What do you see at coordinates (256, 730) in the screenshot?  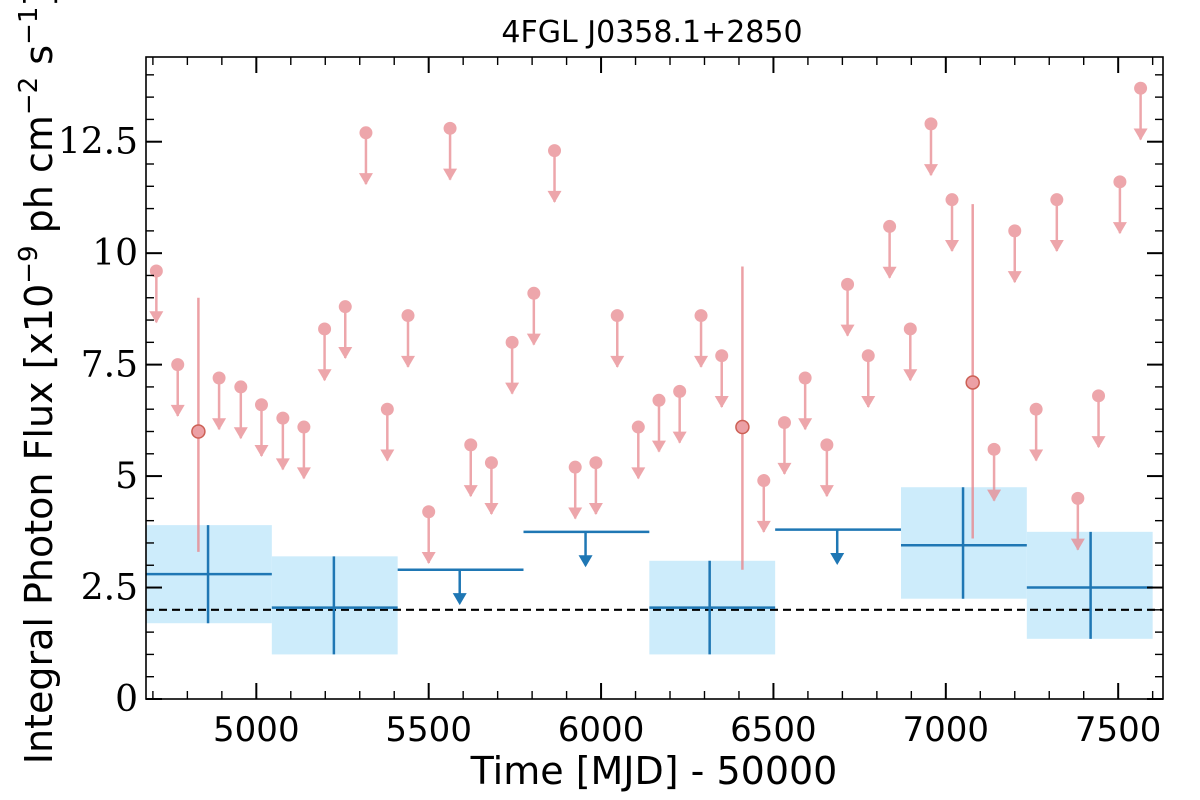 I see `x-tick-label: 5000` at bounding box center [256, 730].